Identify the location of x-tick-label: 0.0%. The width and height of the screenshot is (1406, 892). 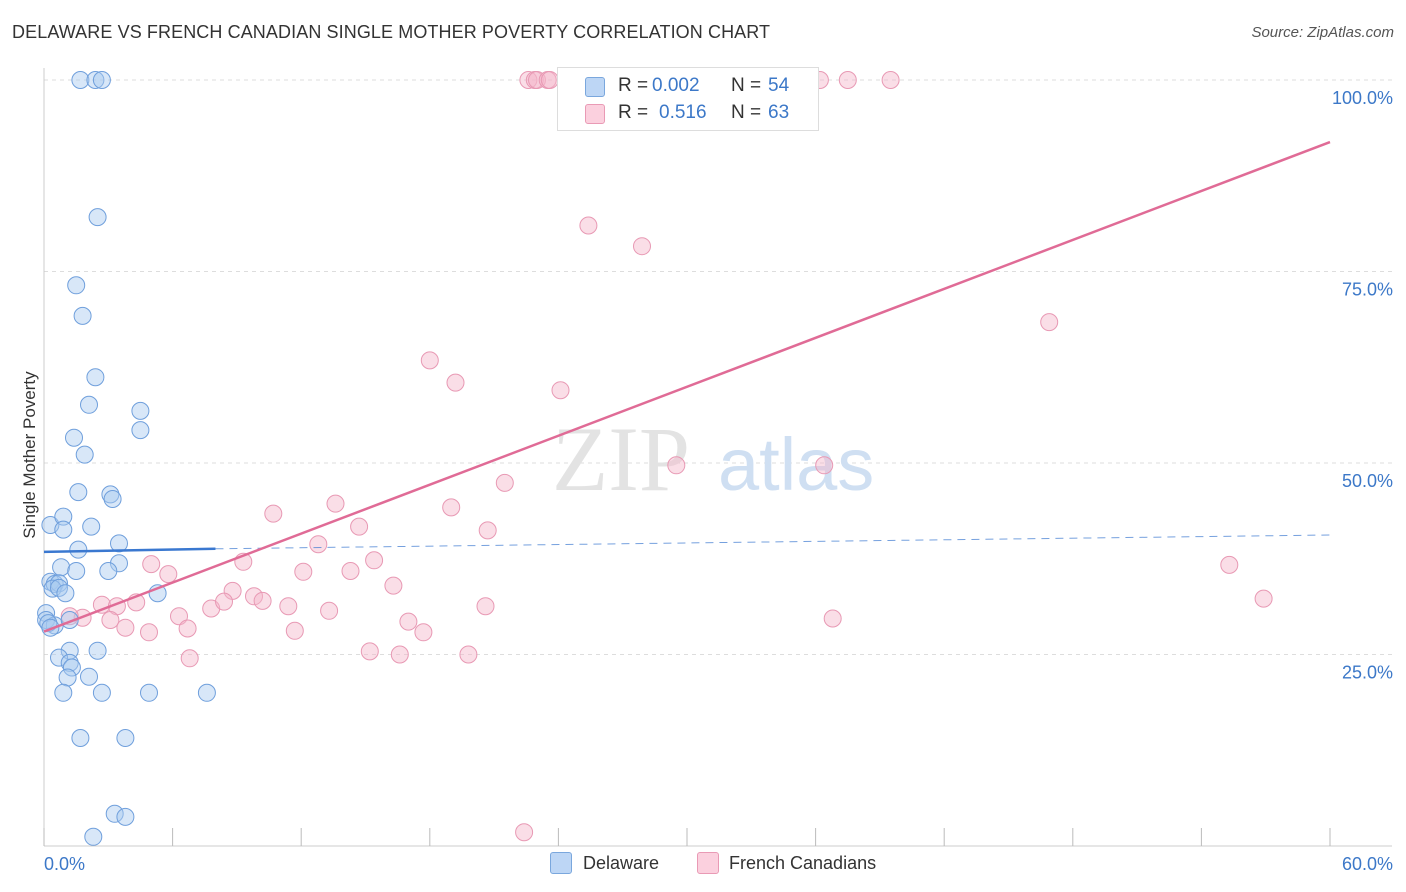
(64, 864).